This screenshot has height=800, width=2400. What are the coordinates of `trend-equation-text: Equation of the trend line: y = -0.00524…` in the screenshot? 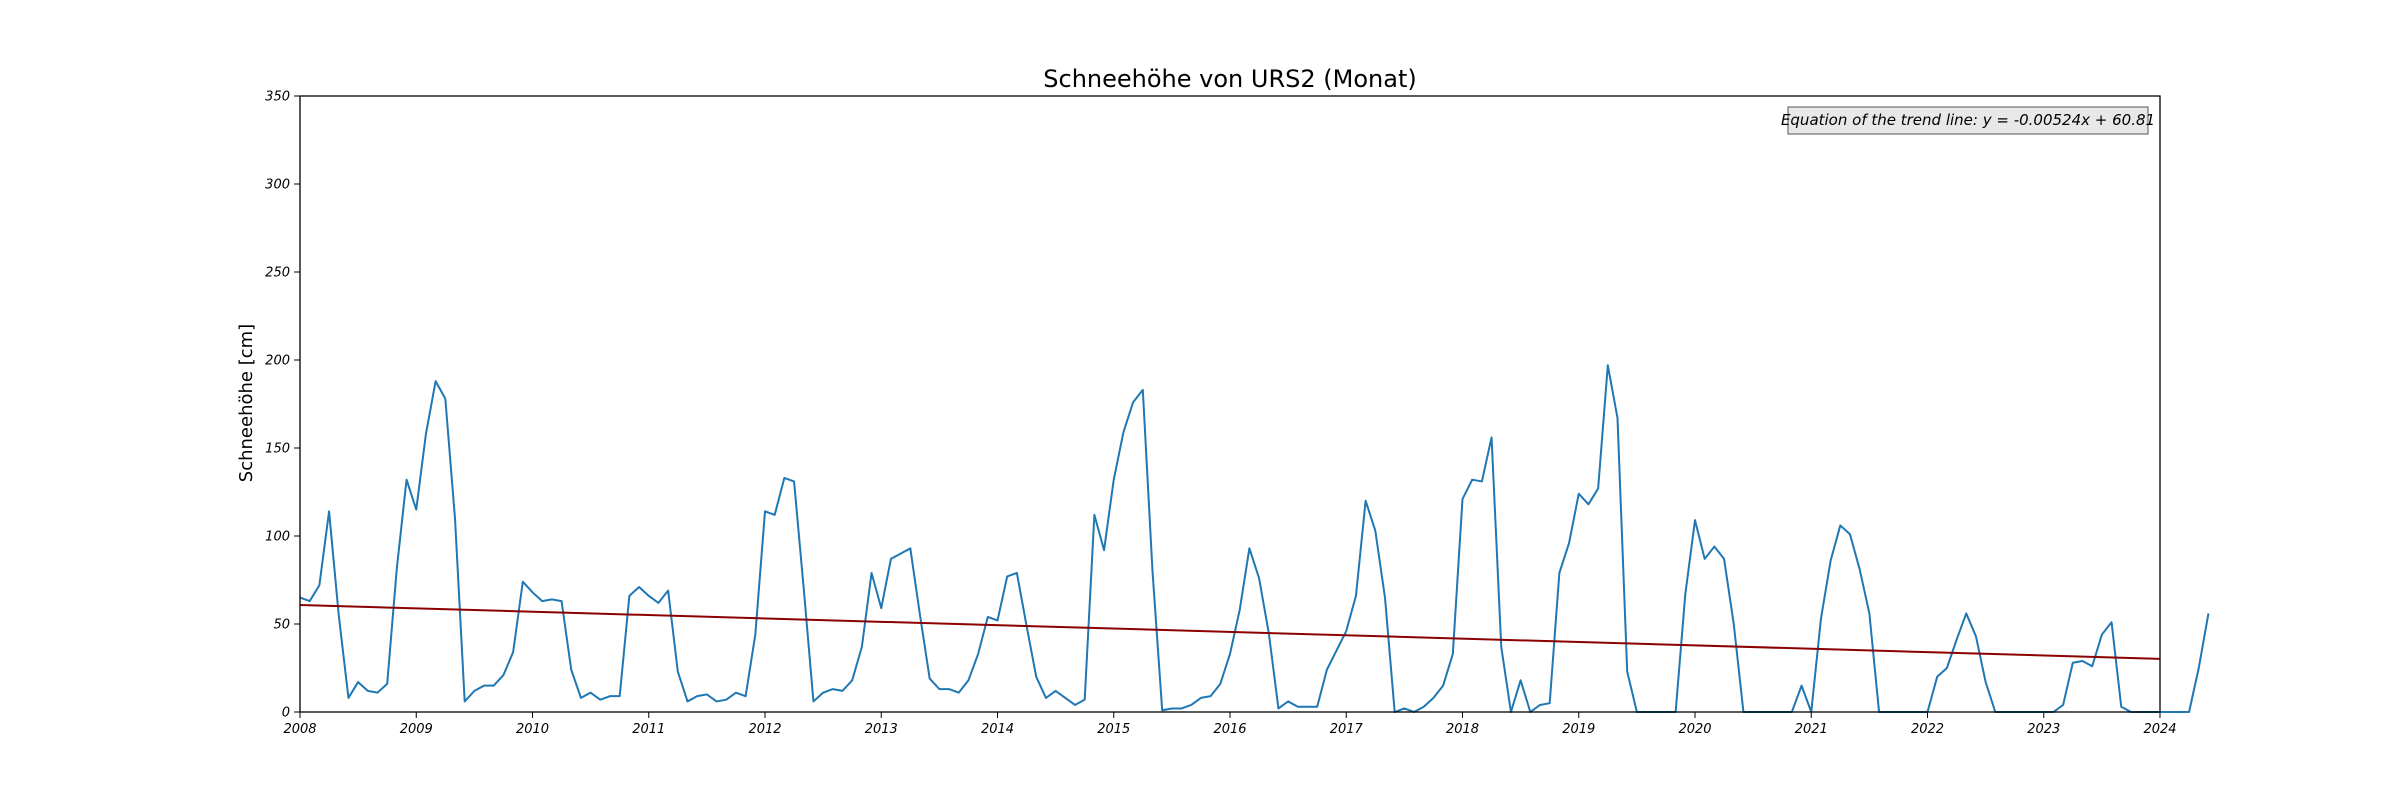 It's located at (1968, 120).